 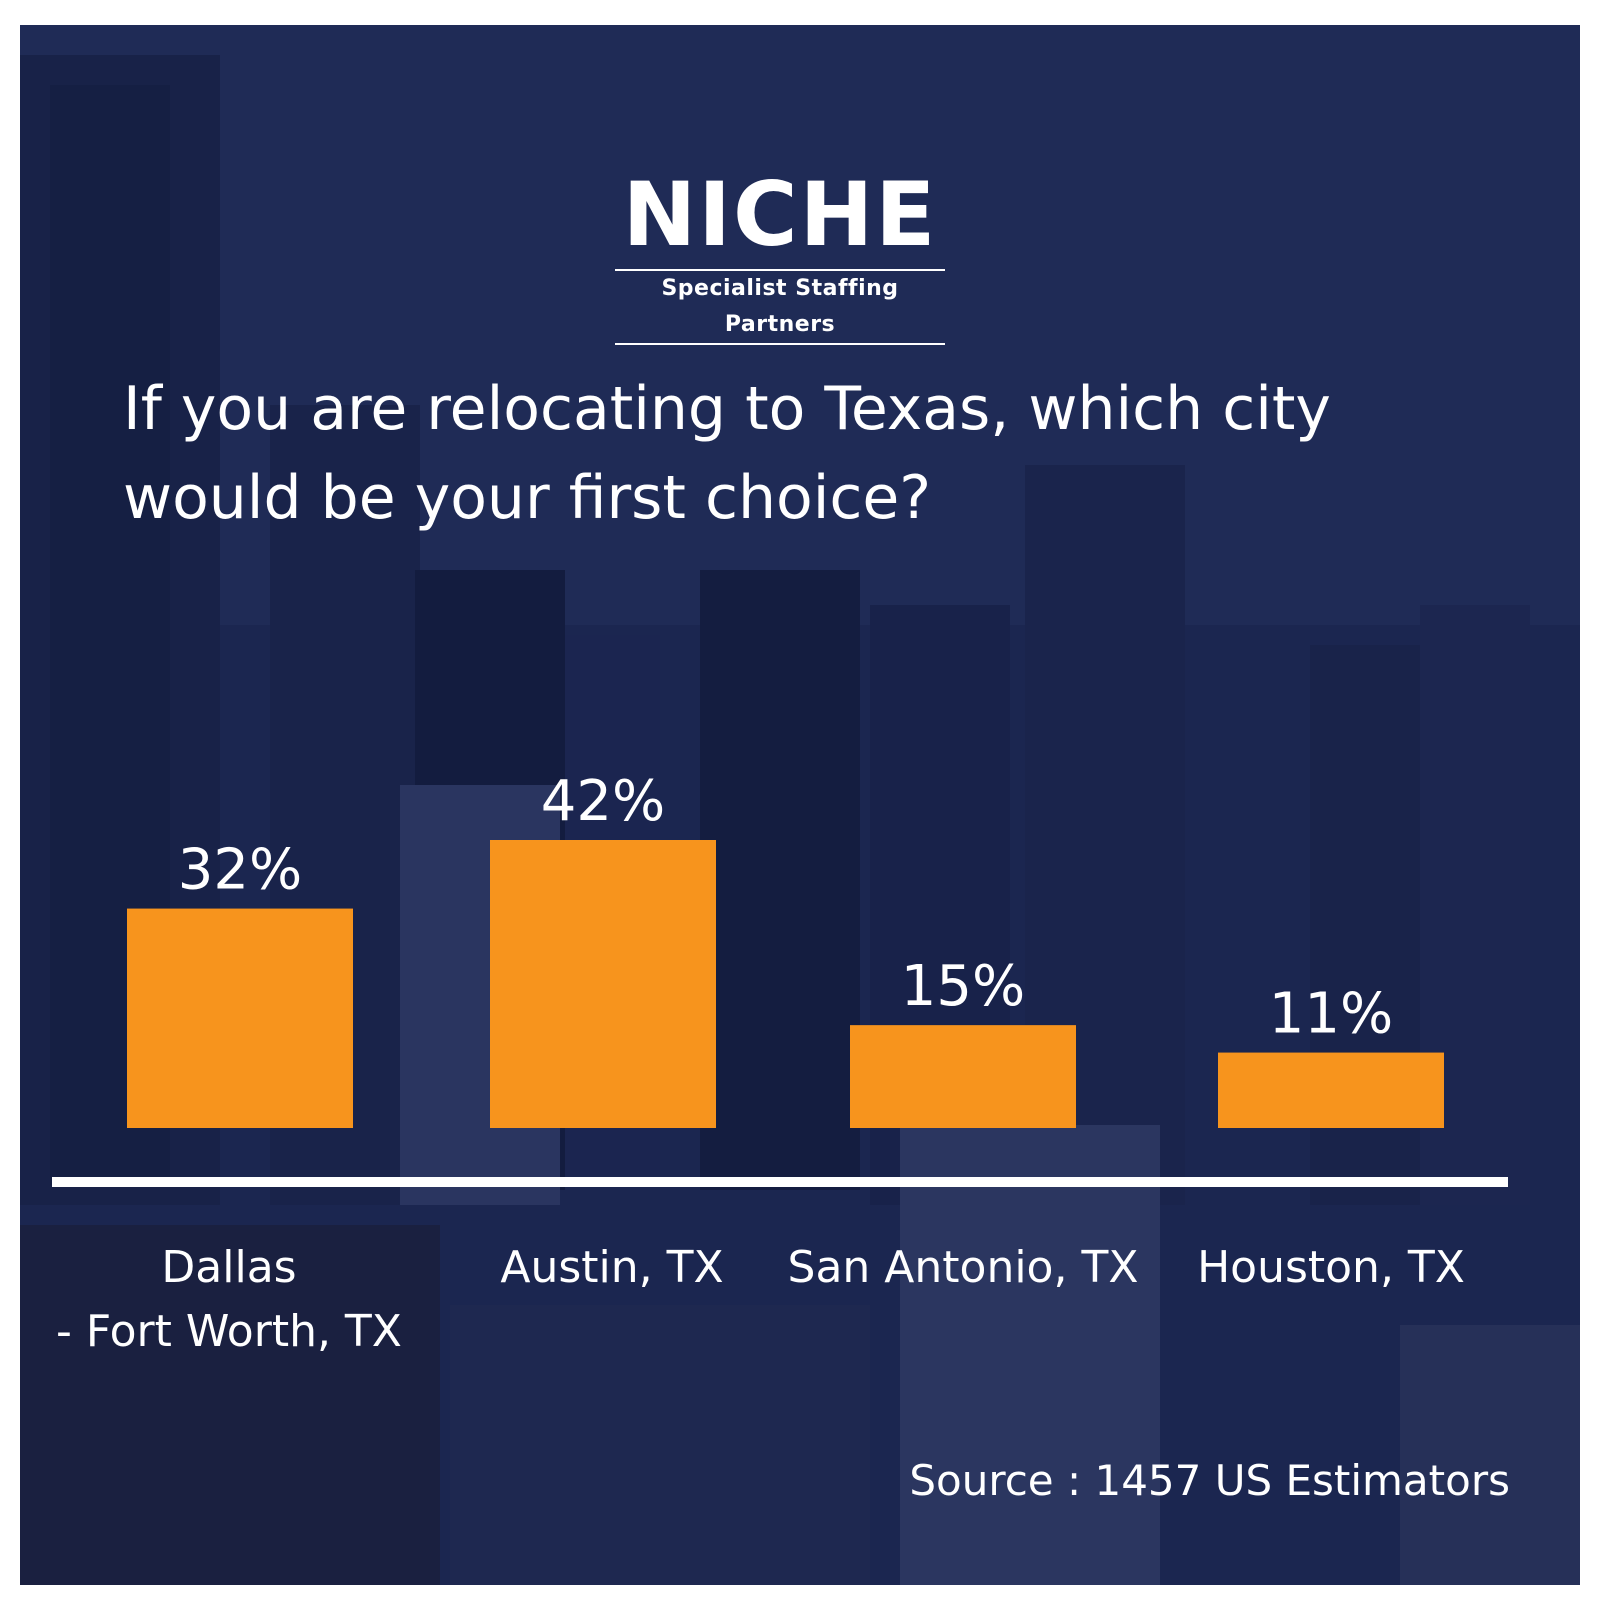 I want to click on data-label-1: 42%, so click(x=603, y=801).